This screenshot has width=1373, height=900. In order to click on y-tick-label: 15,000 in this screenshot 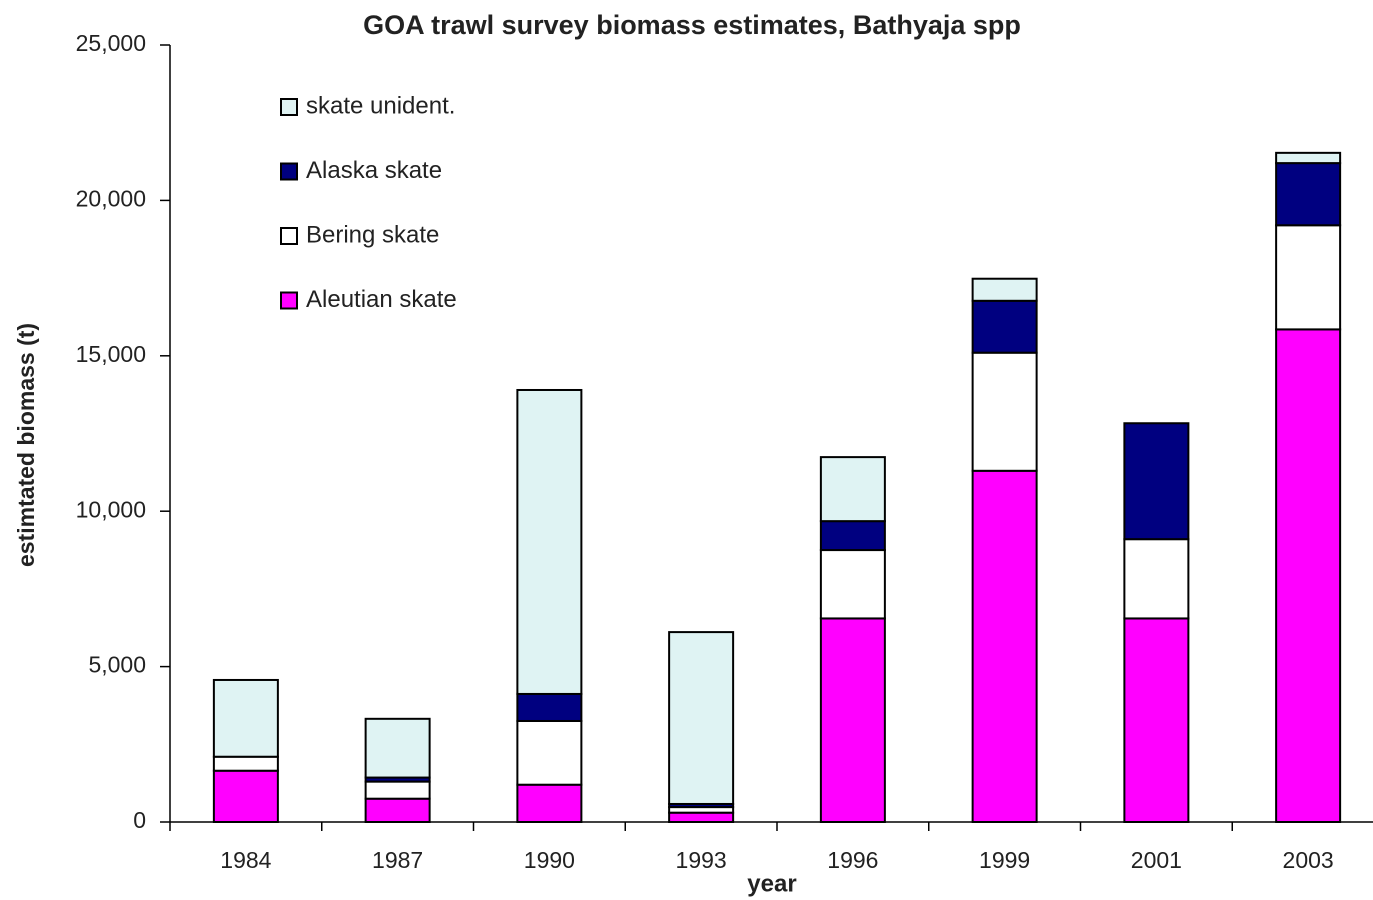, I will do `click(111, 354)`.